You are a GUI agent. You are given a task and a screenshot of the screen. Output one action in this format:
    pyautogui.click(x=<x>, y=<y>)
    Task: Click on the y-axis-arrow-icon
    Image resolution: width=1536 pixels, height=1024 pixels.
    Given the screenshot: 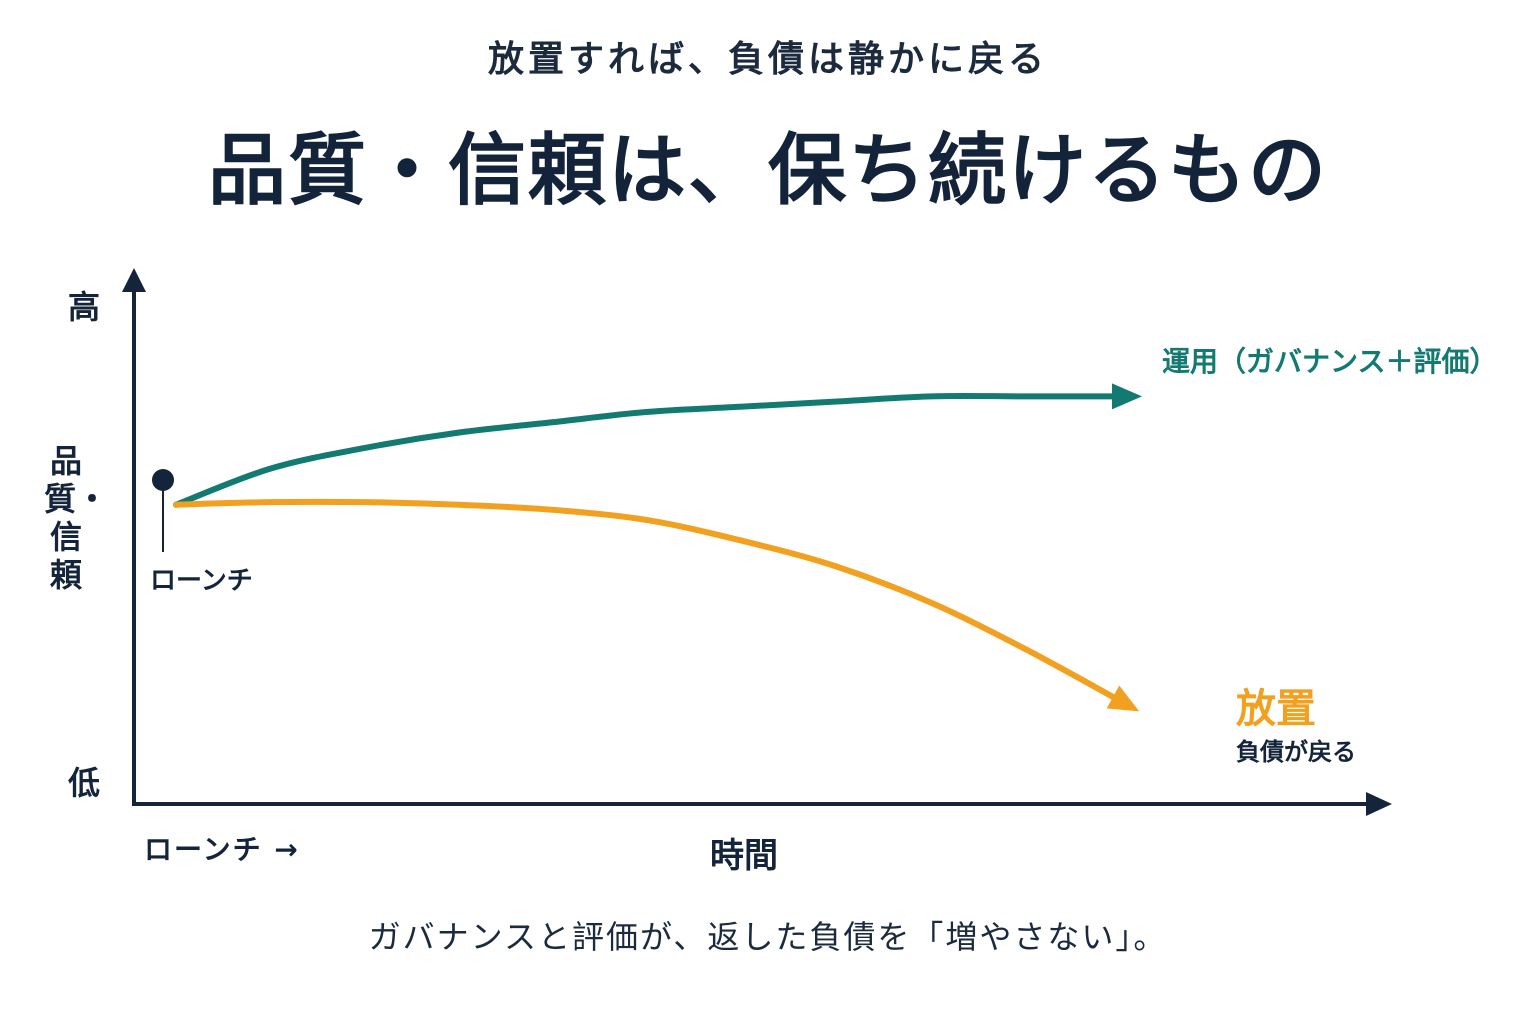 What is the action you would take?
    pyautogui.click(x=134, y=280)
    